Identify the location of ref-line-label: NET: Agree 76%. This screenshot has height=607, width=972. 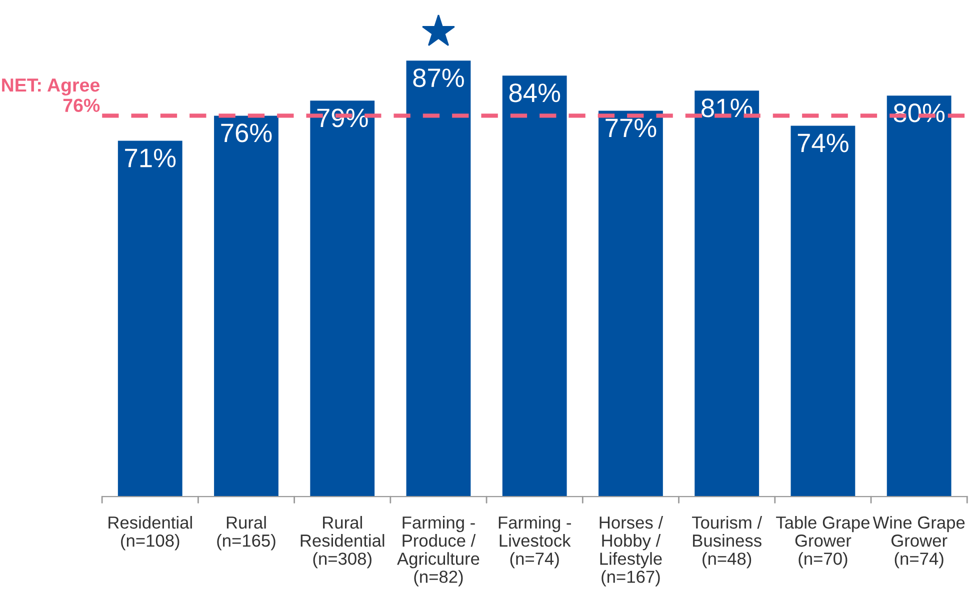
(51, 95).